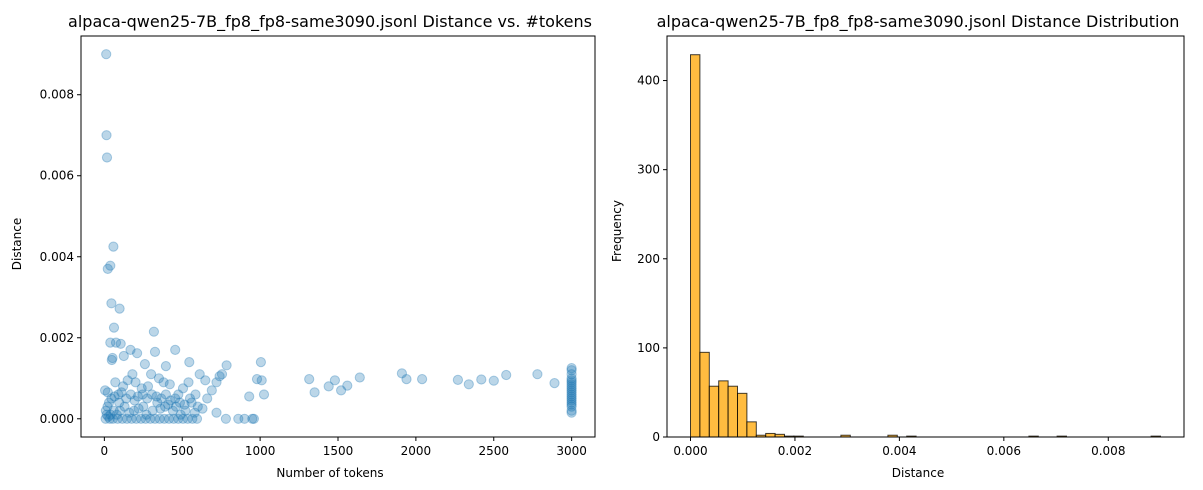  Describe the element at coordinates (57, 419) in the screenshot. I see `scatter-y-tick-label: 0.000` at that location.